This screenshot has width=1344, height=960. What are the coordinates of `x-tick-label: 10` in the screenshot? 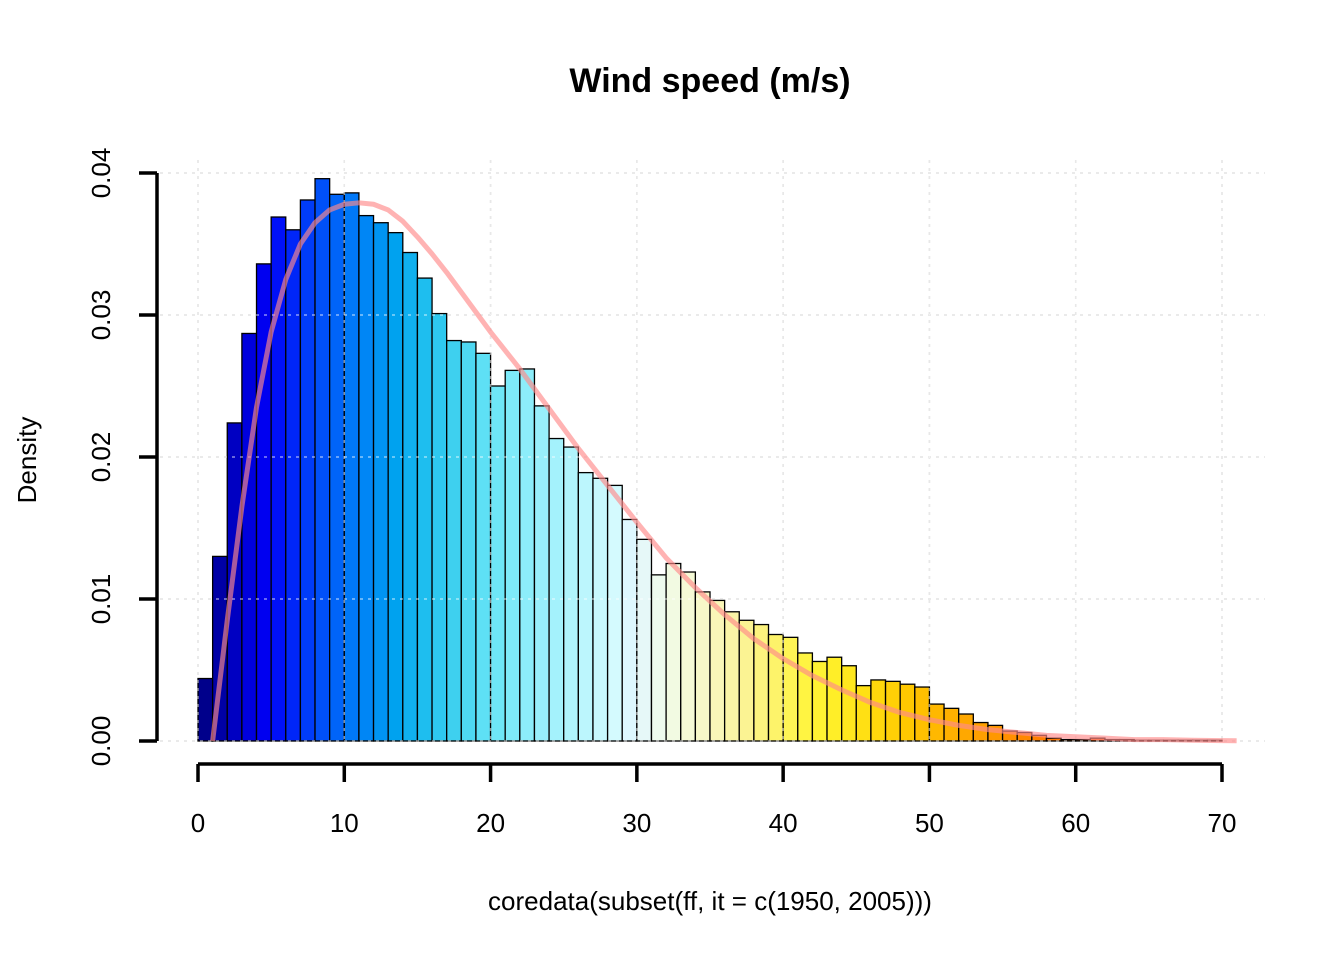 It's located at (344, 823).